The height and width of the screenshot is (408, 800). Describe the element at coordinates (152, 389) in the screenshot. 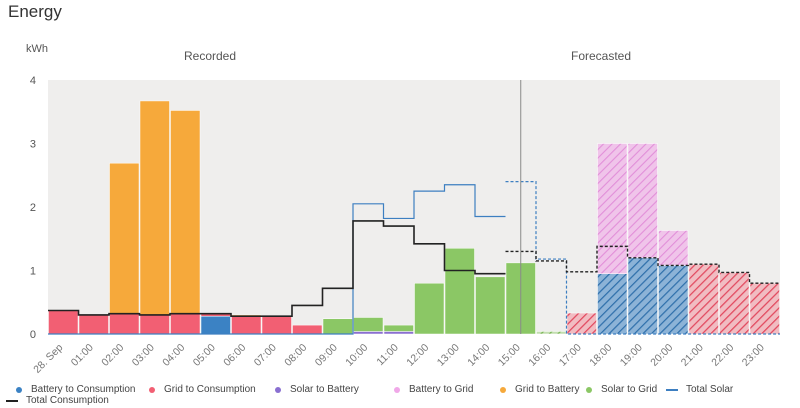

I see `legend-swatch-grid-to-consumption` at that location.